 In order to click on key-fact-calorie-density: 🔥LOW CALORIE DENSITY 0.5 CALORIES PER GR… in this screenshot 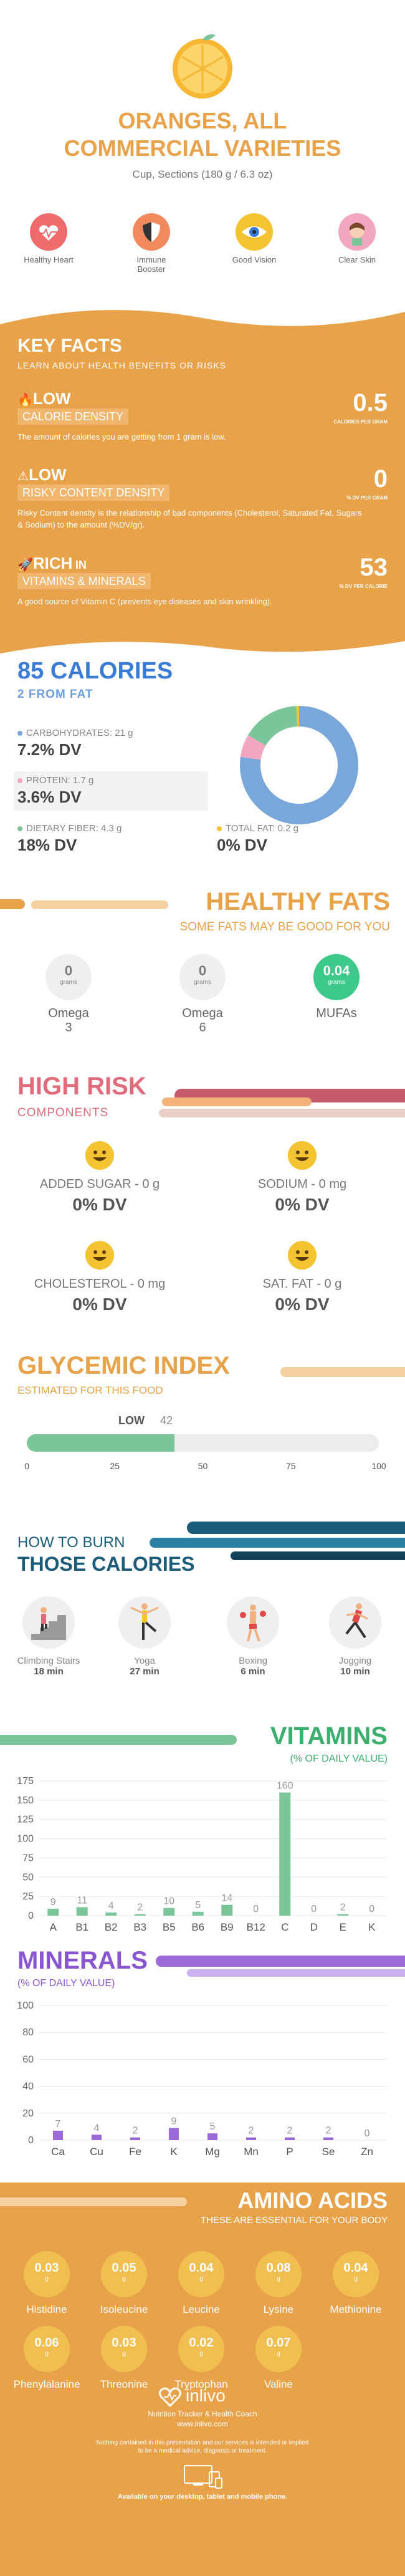, I will do `click(202, 416)`.